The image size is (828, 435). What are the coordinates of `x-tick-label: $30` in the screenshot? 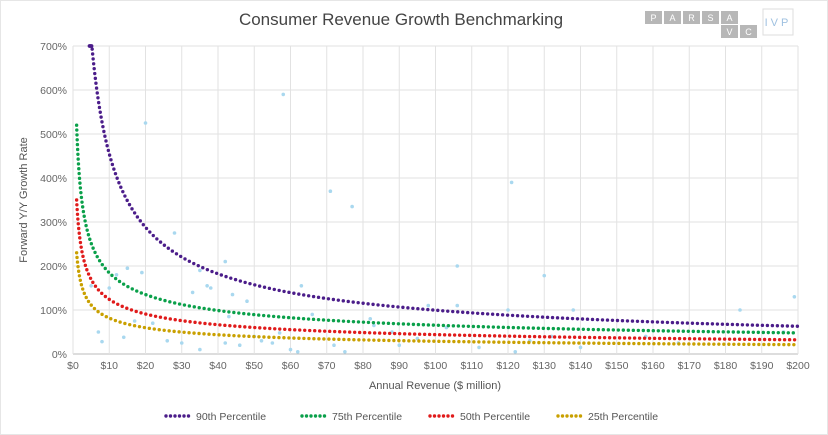 It's located at (182, 366).